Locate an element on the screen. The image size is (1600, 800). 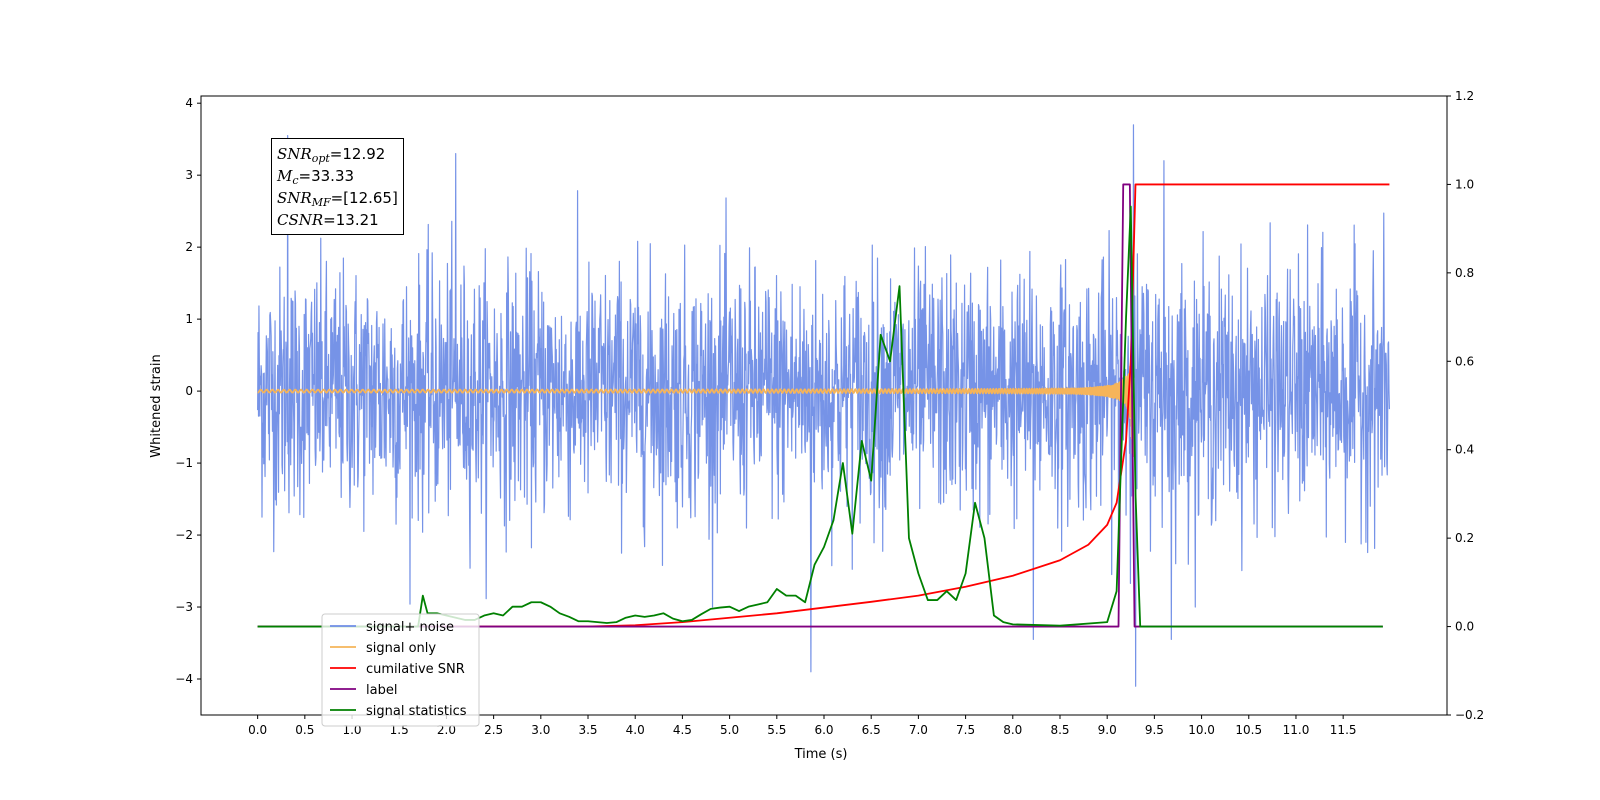
y-right-tick-label: 0.6 is located at coordinates (1464, 361).